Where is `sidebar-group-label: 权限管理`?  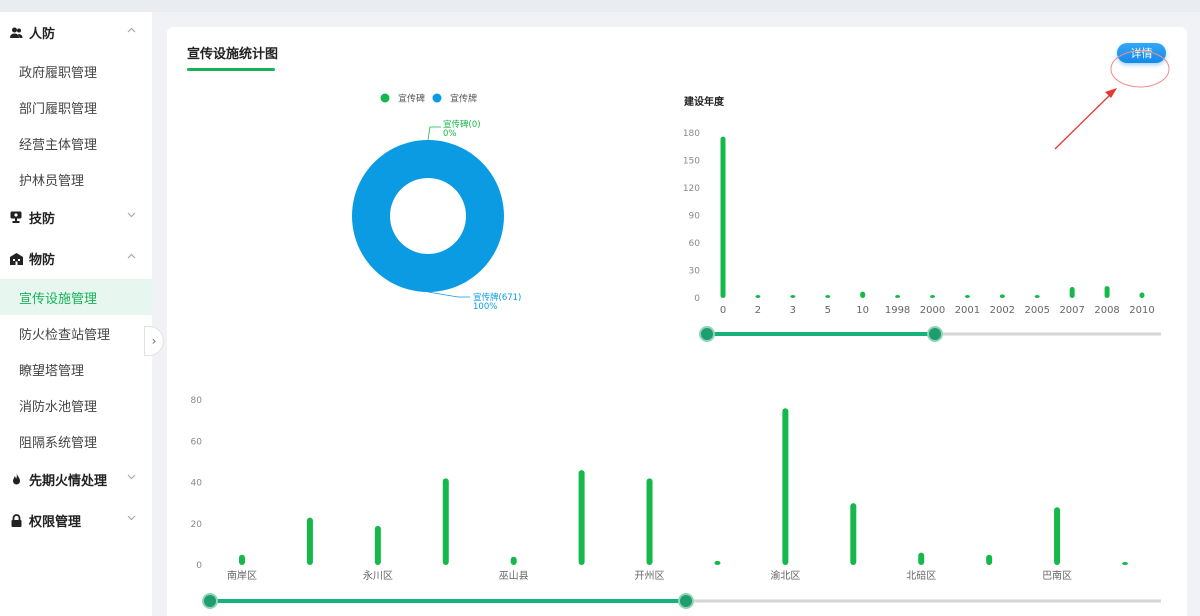 sidebar-group-label: 权限管理 is located at coordinates (55, 522).